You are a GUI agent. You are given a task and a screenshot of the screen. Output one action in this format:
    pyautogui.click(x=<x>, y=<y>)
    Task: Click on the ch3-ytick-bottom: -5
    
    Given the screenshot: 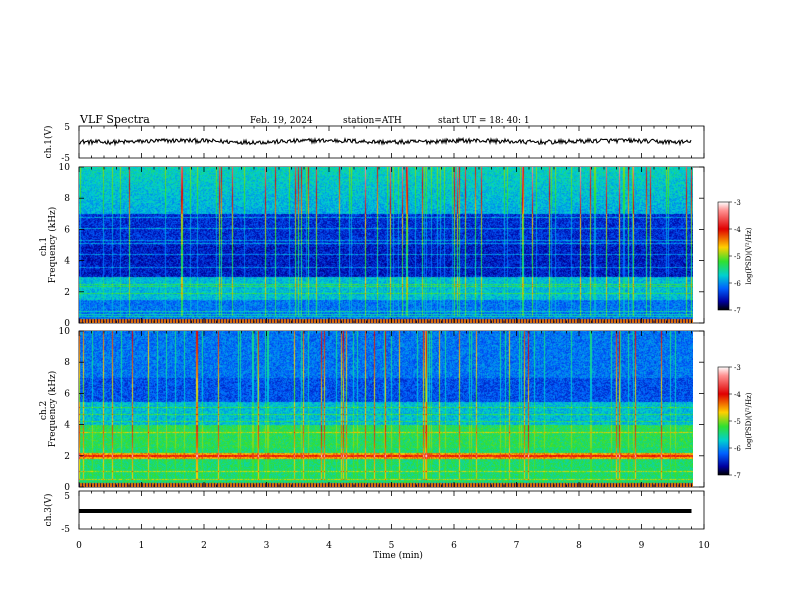 What is the action you would take?
    pyautogui.click(x=65, y=530)
    